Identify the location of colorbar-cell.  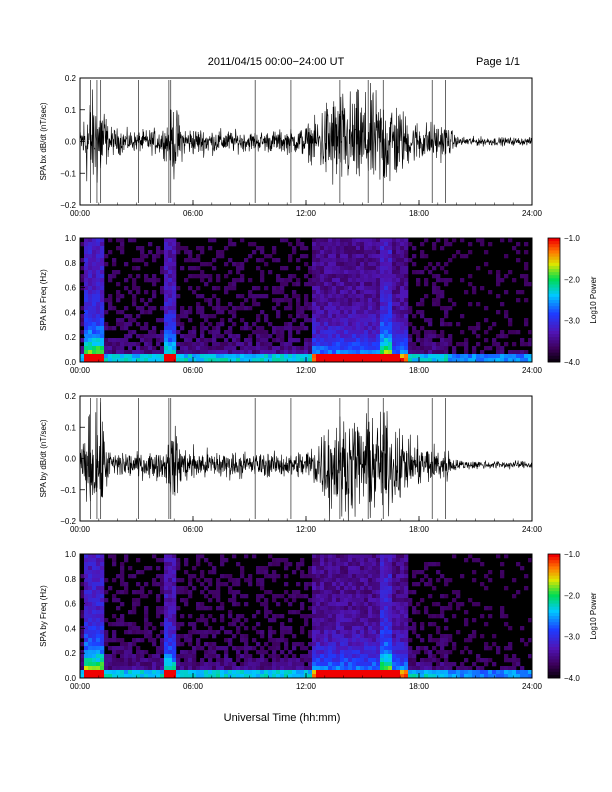
(554, 314).